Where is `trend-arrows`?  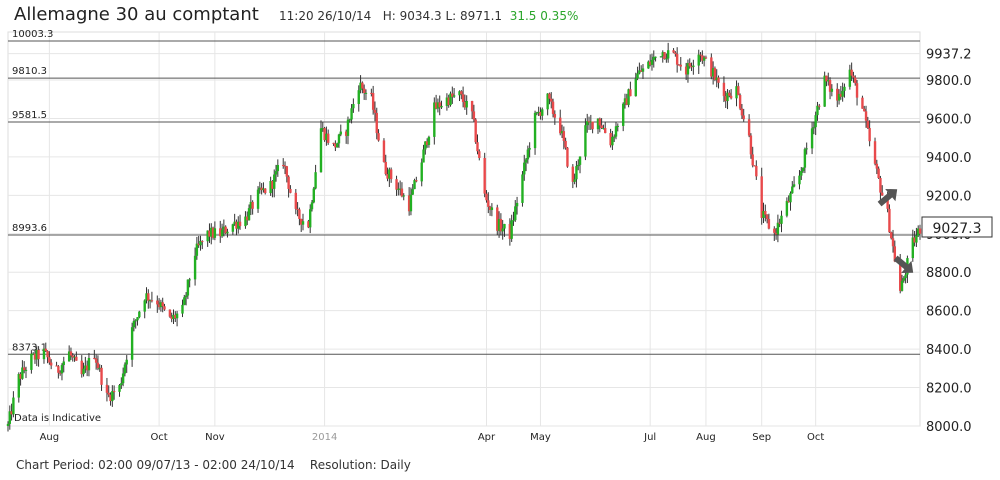
trend-arrows is located at coordinates (895, 231).